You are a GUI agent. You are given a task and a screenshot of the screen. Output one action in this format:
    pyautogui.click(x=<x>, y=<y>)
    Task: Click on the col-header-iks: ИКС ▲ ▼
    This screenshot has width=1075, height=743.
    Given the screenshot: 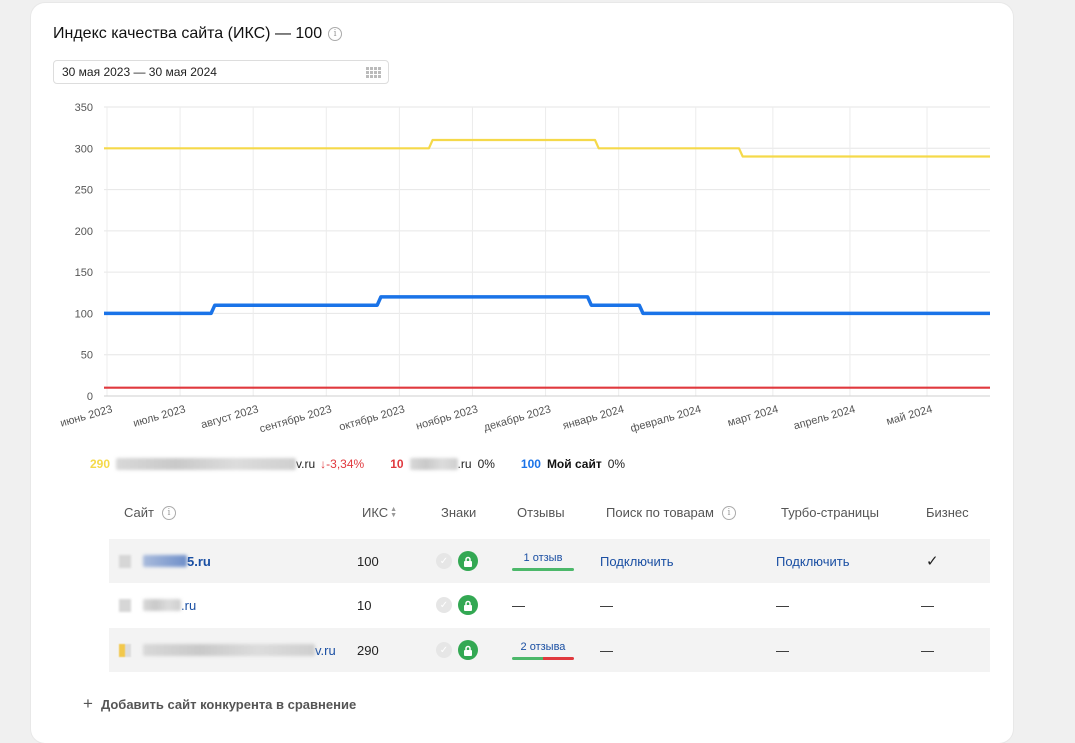 What is the action you would take?
    pyautogui.click(x=379, y=512)
    